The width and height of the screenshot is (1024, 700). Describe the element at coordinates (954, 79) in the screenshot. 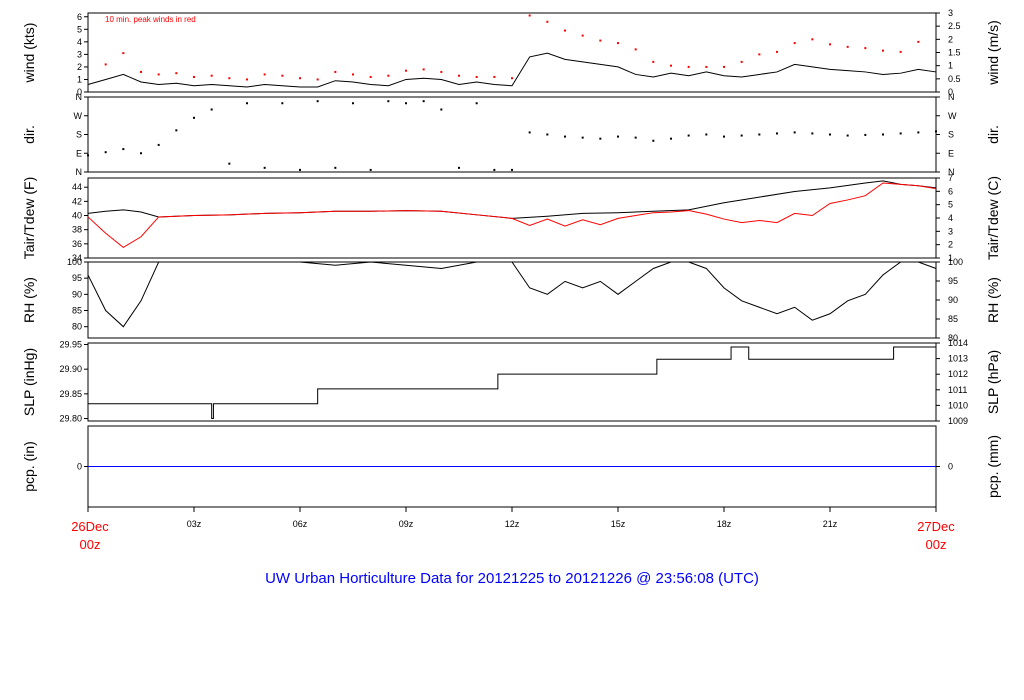

I see `right-tick-label: 0.5` at that location.